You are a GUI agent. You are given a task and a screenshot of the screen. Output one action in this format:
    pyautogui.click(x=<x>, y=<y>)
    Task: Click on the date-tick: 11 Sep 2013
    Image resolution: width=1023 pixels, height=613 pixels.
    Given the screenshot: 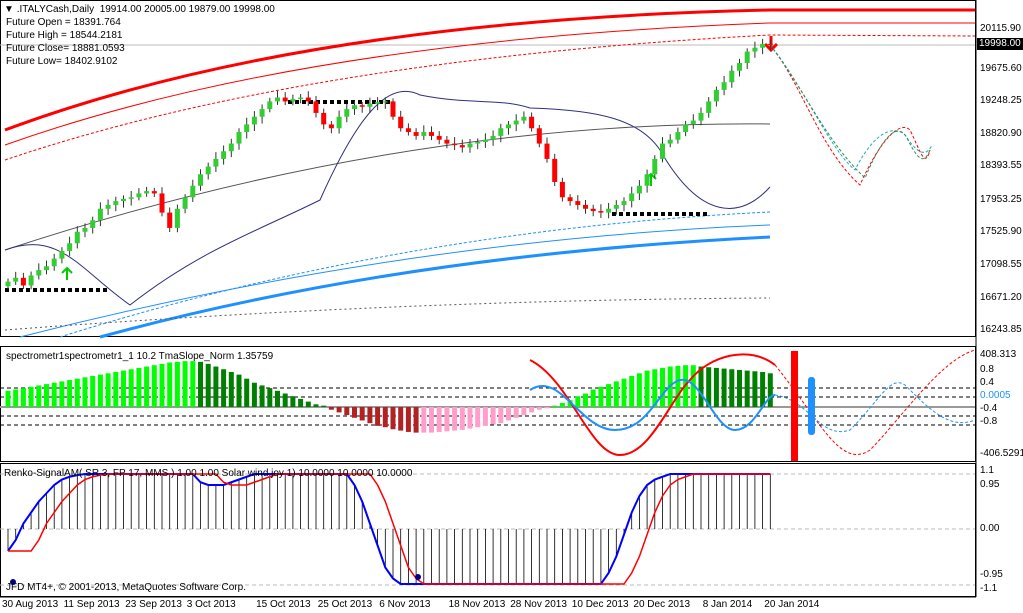 What is the action you would take?
    pyautogui.click(x=91, y=604)
    